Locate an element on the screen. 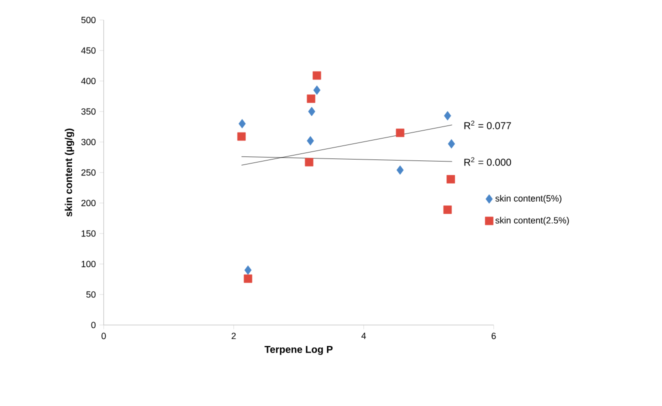 This screenshot has width=662, height=406. x-tick-label: 6 is located at coordinates (494, 336).